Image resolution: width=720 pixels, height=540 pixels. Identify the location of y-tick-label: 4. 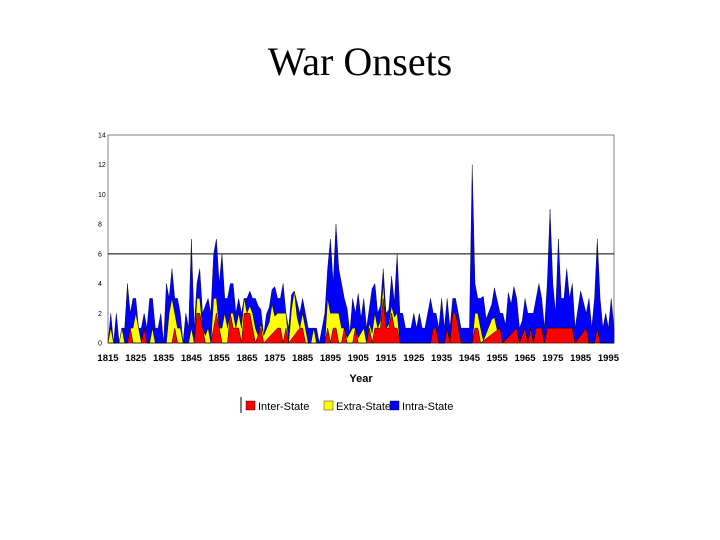
(100, 284).